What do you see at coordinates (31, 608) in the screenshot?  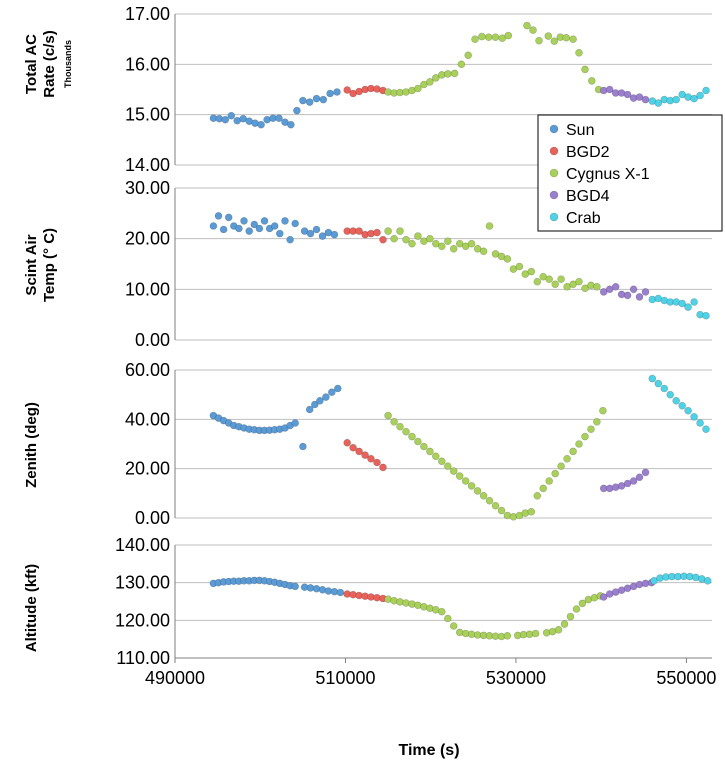 I see `panel-3-ylabel: Altitude (kft)` at bounding box center [31, 608].